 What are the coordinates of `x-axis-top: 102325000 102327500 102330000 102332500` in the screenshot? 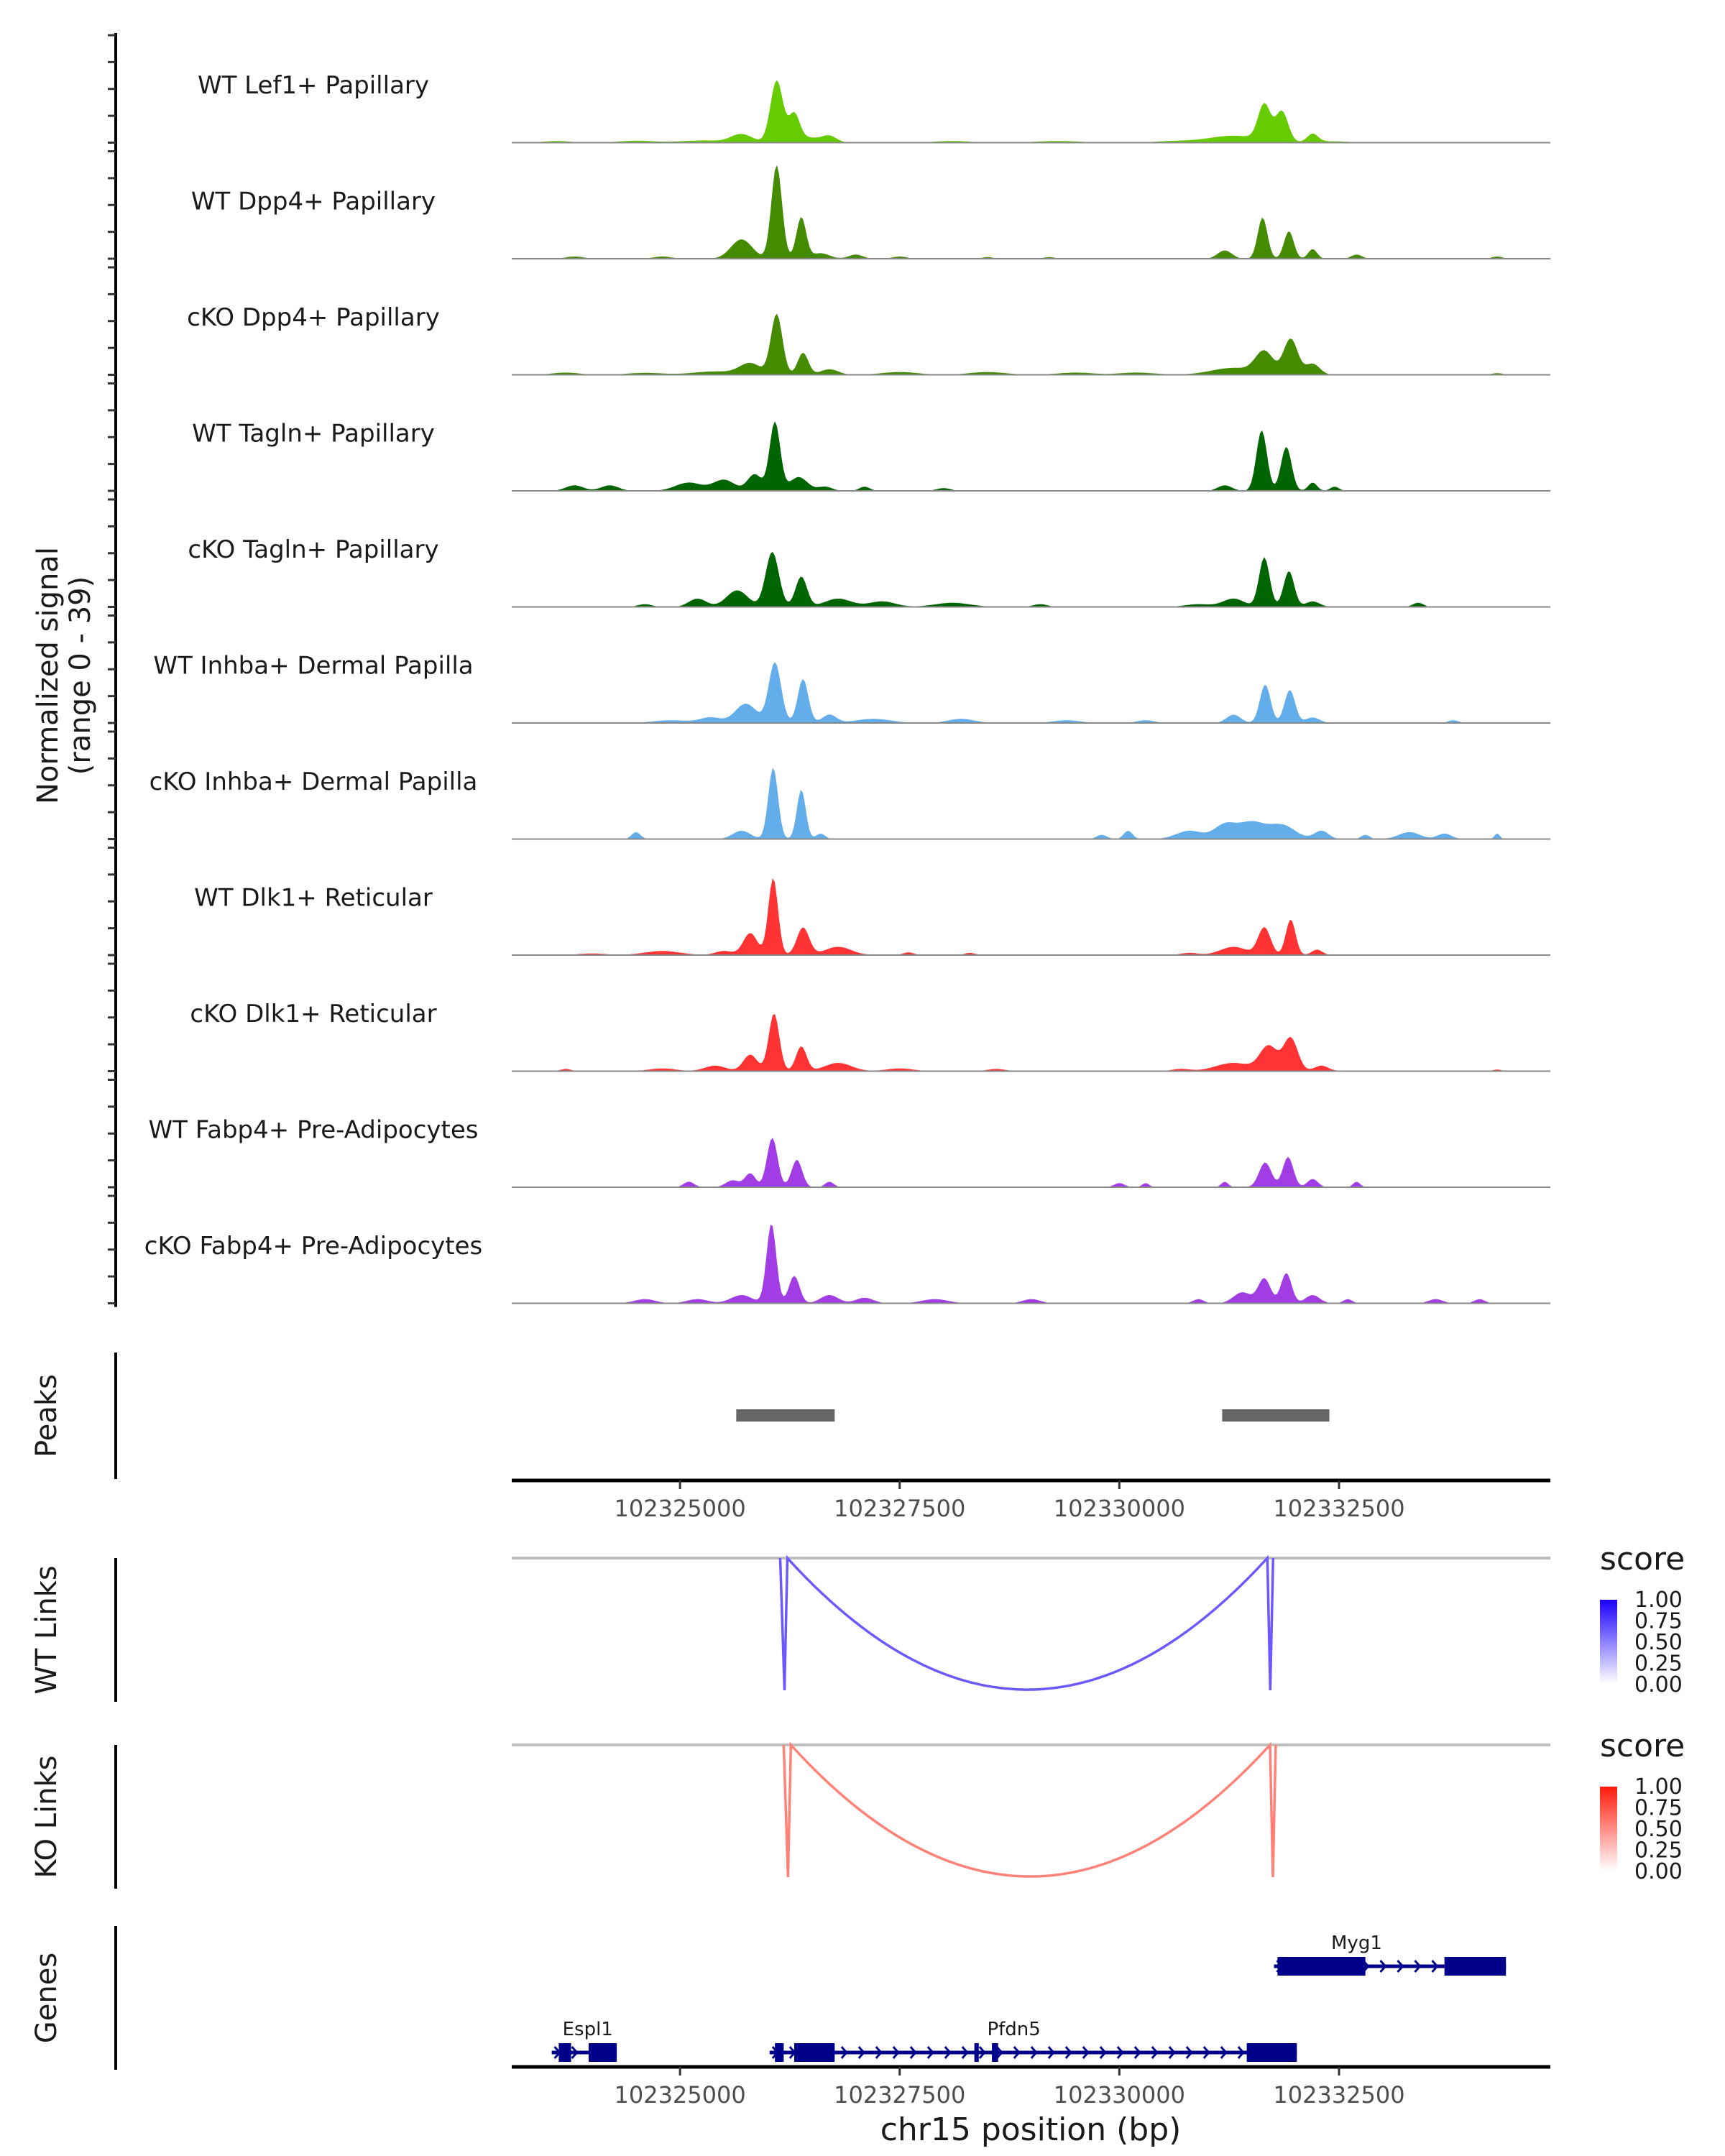 It's located at (1031, 1500).